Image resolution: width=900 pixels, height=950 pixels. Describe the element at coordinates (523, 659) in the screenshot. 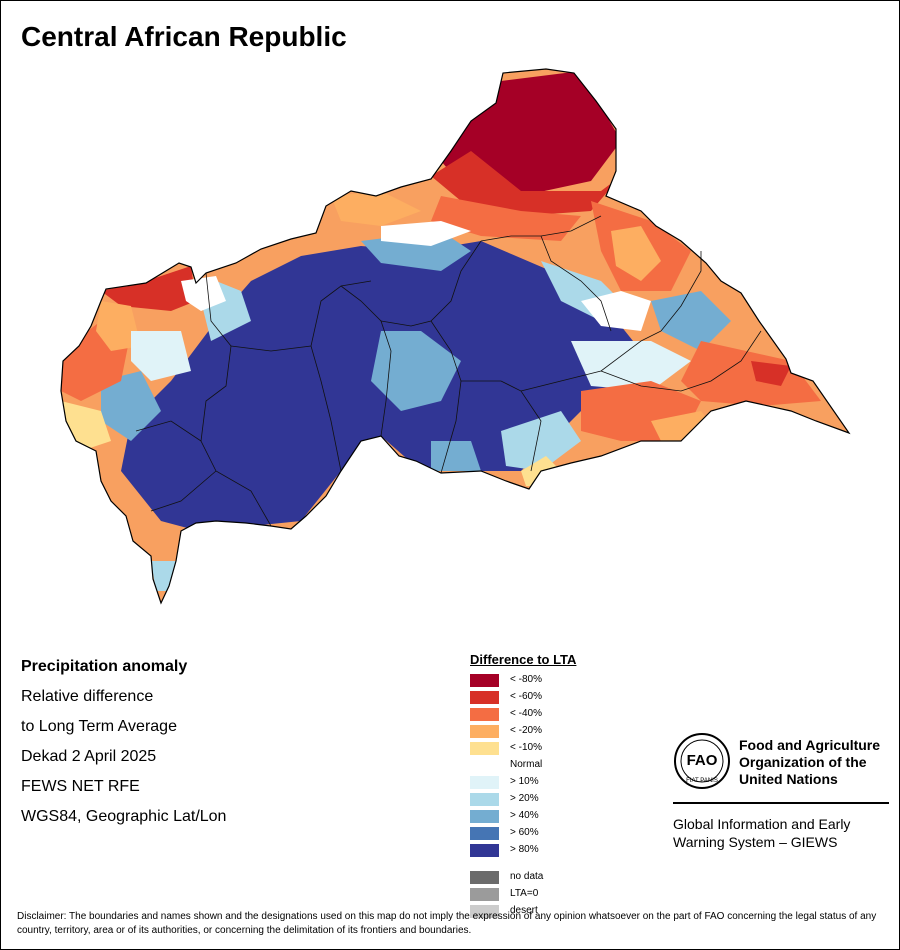

I see `legend-title: Difference to LTA` at that location.